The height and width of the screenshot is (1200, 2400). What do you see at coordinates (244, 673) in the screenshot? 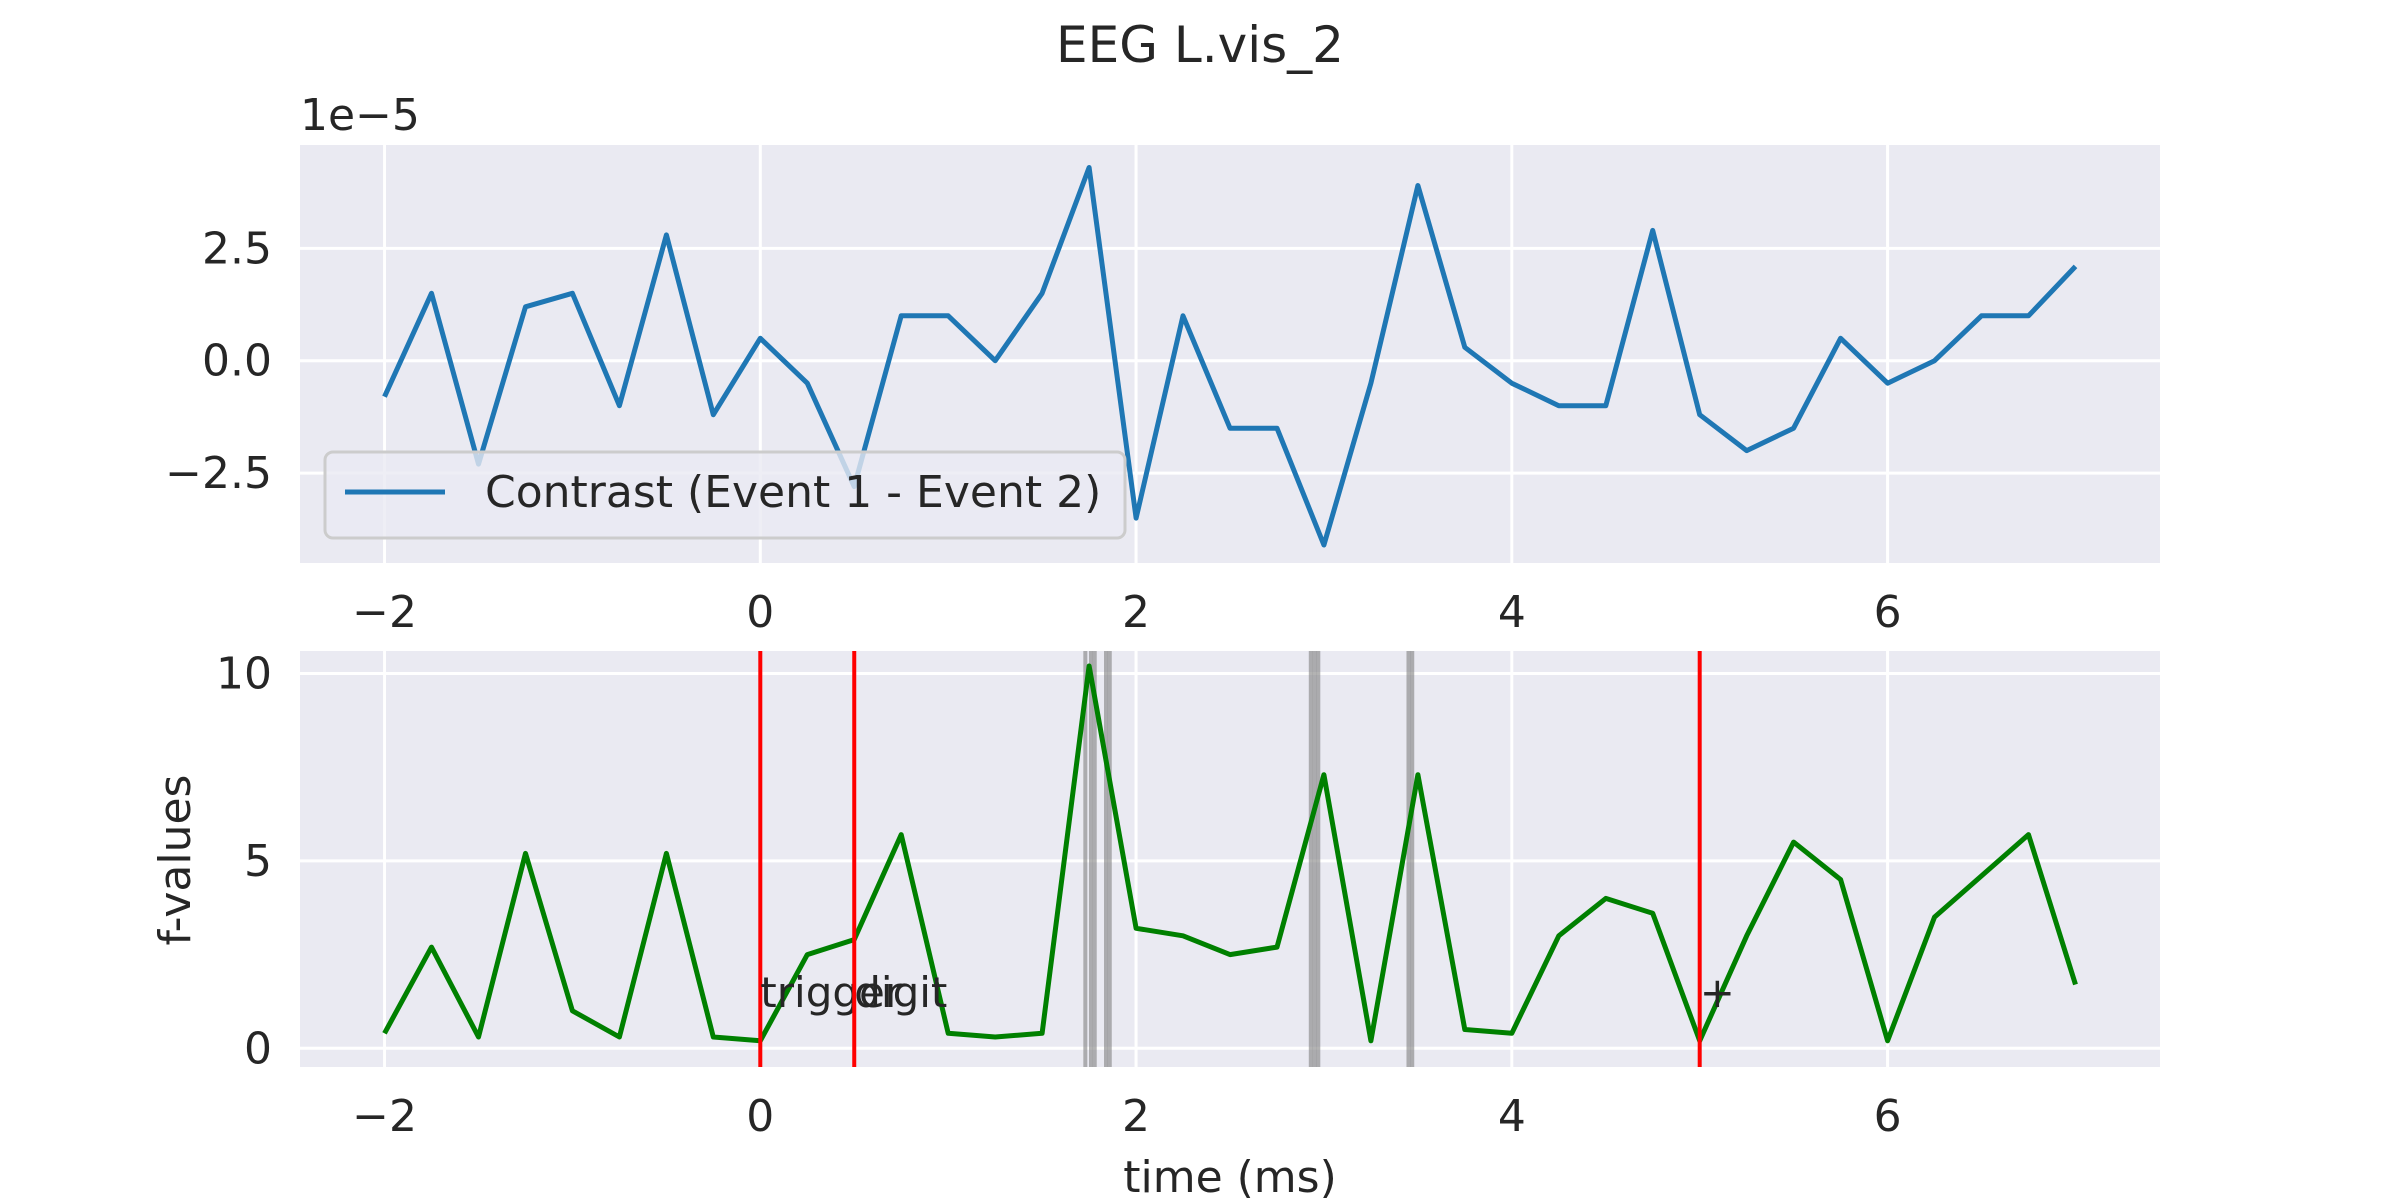
I see `bottom-y-tick-label: 10` at bounding box center [244, 673].